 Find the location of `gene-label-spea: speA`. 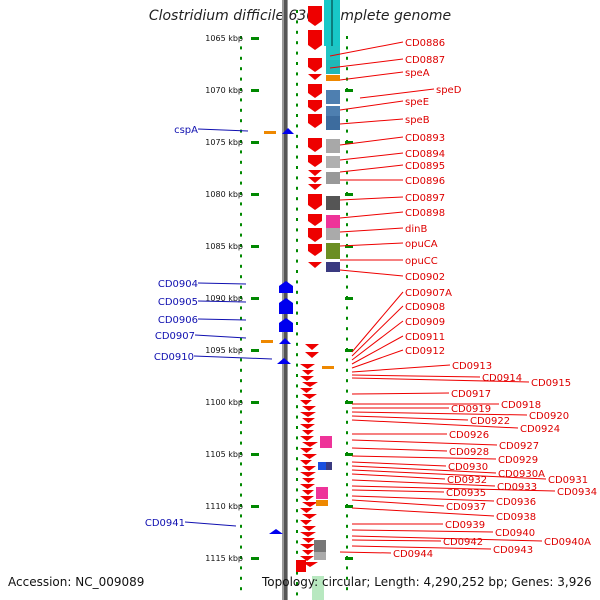

gene-label-spea: speA is located at coordinates (417, 73).